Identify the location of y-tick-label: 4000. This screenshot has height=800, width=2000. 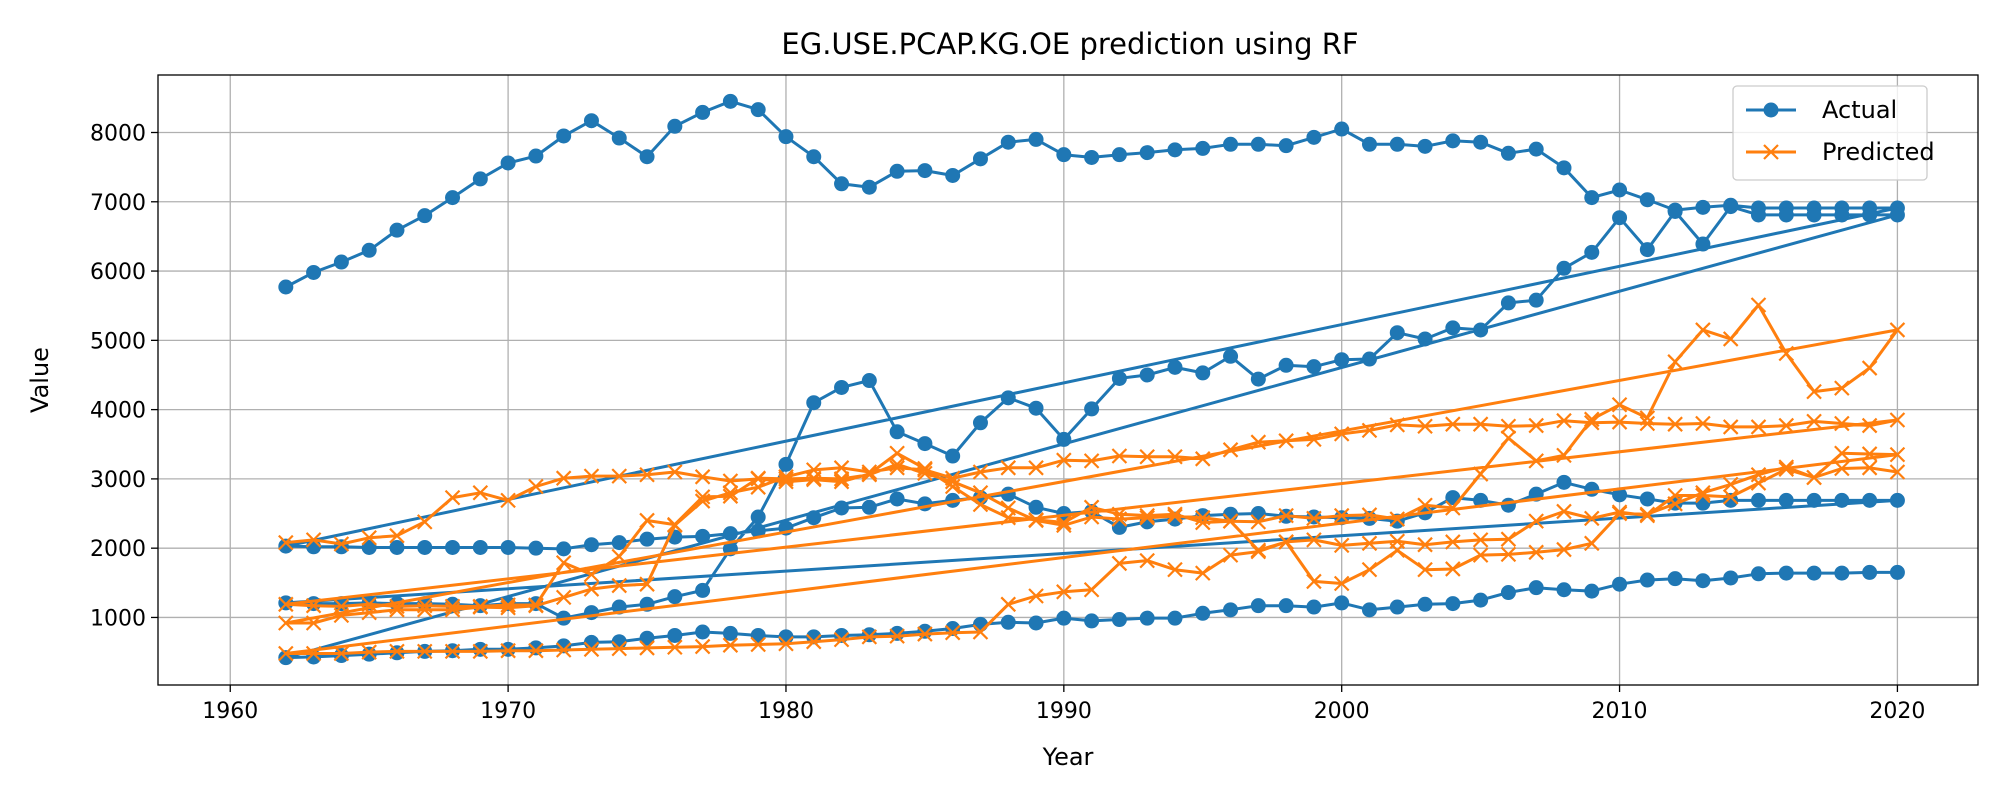
(118, 411).